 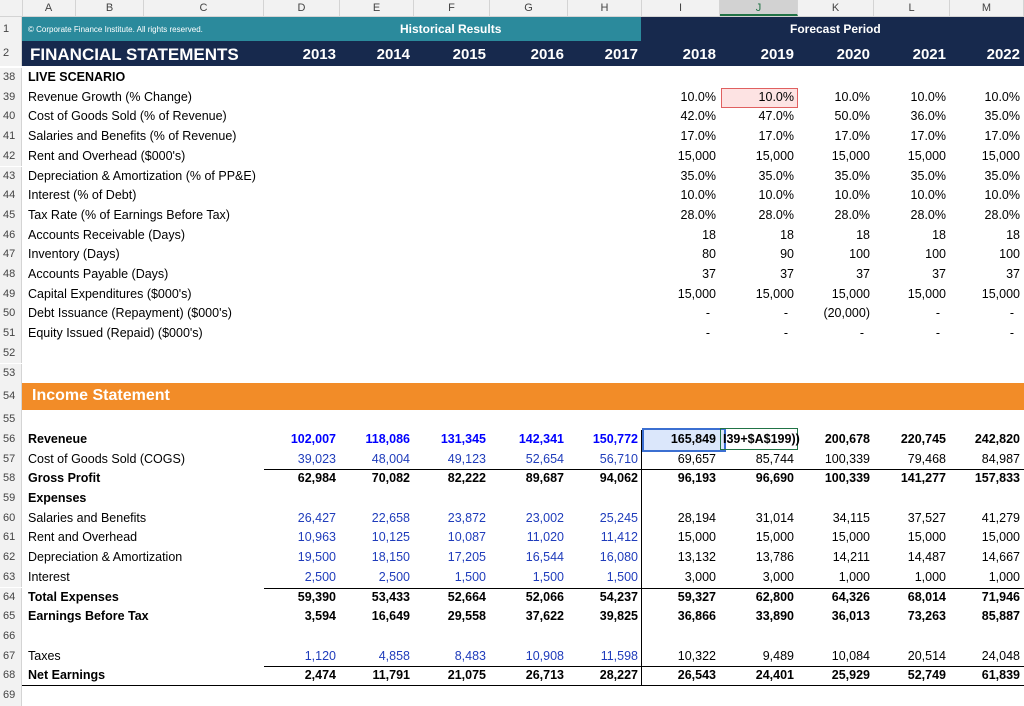 What do you see at coordinates (11, 439) in the screenshot?
I see `row-header-56: 56` at bounding box center [11, 439].